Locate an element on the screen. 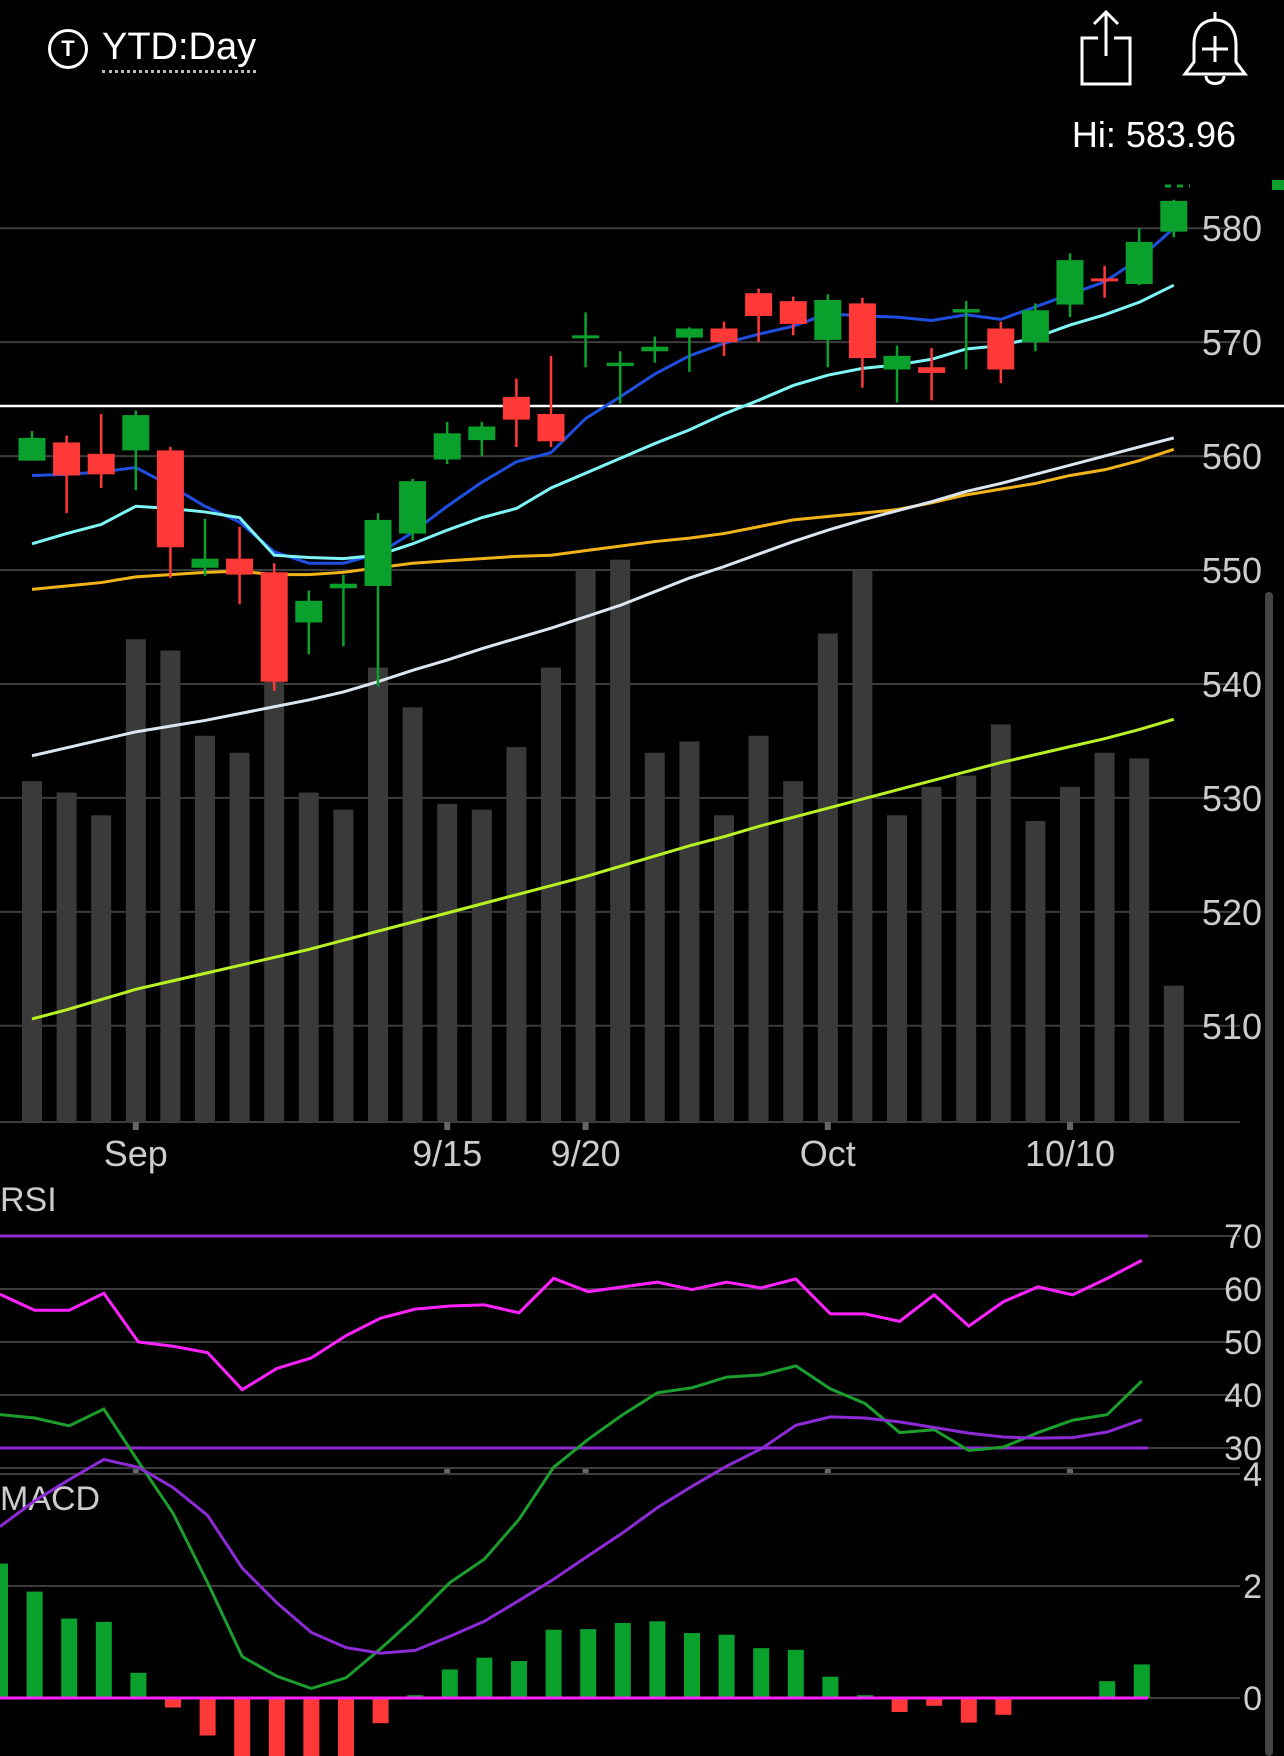  ticker-icon: T is located at coordinates (68, 48).